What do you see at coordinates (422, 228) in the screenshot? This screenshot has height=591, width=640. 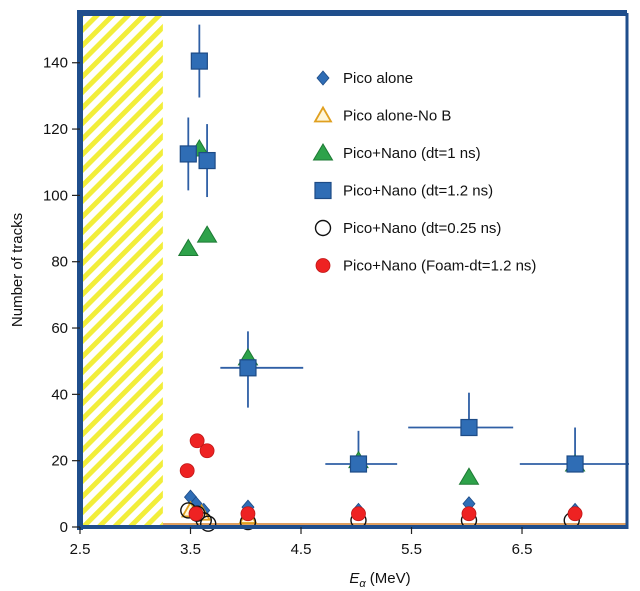 I see `legend-label: Pico+Nano (dt=0.25 ns)` at bounding box center [422, 228].